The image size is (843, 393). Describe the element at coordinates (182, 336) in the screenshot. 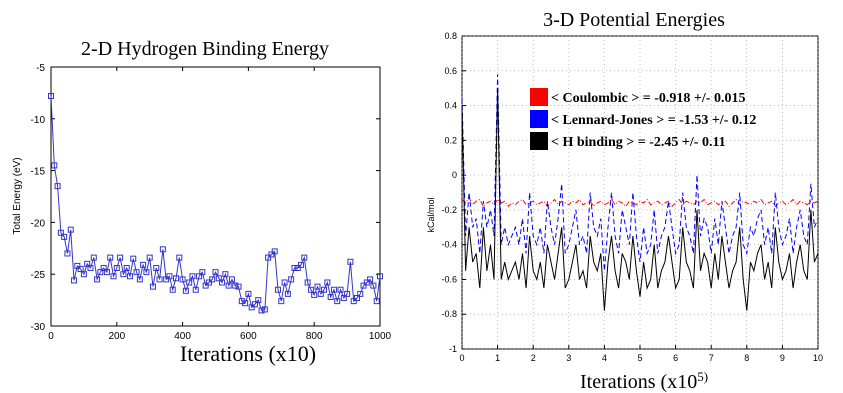

I see `x-tick-label: 400` at that location.